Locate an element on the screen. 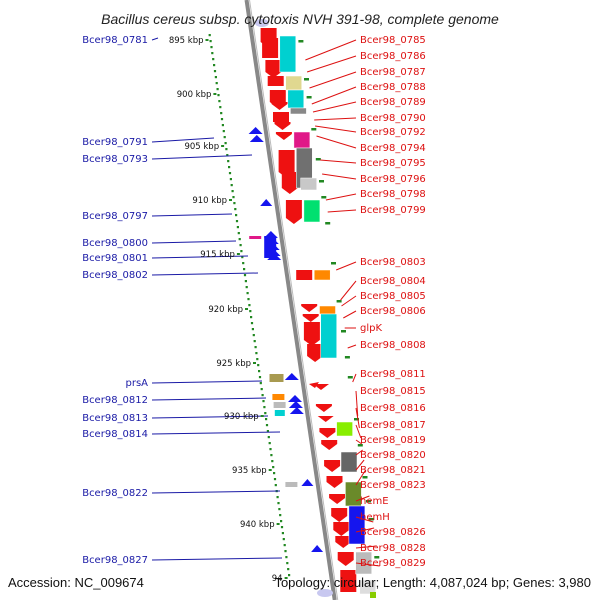 The width and height of the screenshot is (600, 600). right-gene-label: Bcer98_0798 is located at coordinates (393, 194).